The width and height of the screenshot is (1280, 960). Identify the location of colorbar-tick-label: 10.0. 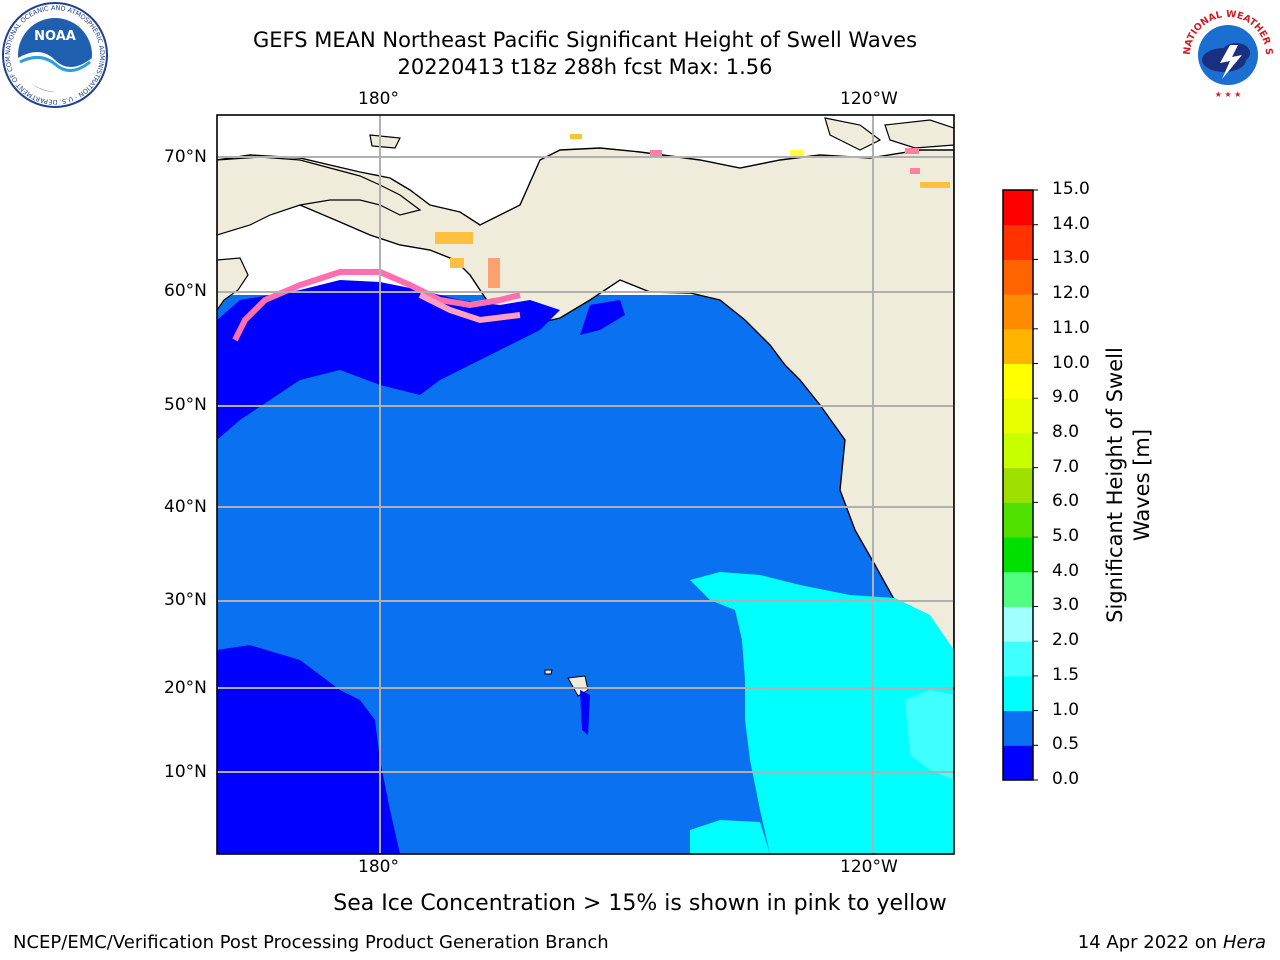
(1071, 362).